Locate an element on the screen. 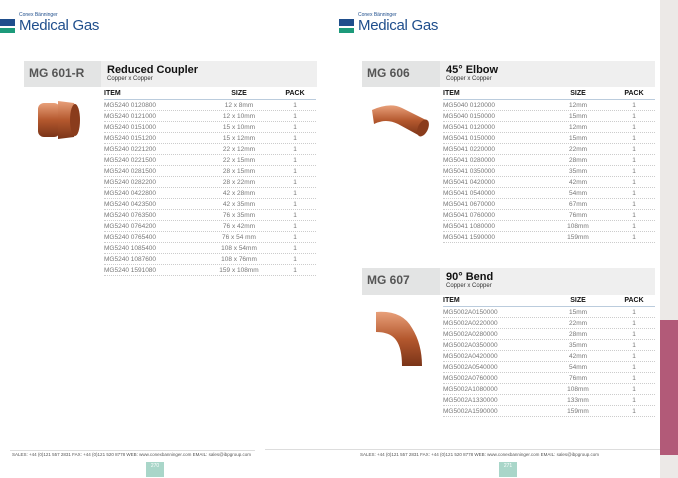  cell-size: 76 x 42mm is located at coordinates (239, 226).